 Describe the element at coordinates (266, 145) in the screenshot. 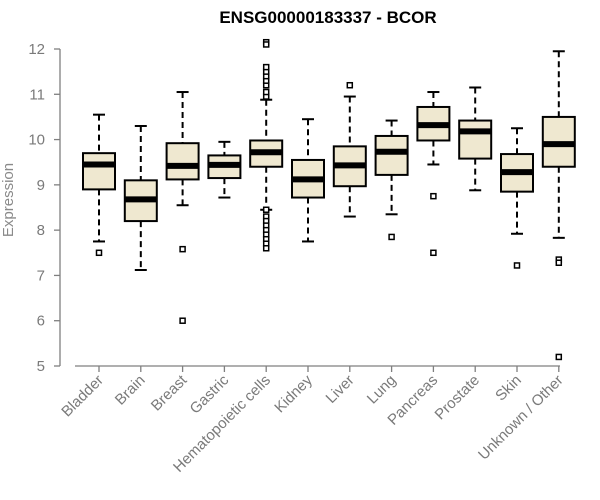

I see `box-hematopoietic-cells` at that location.